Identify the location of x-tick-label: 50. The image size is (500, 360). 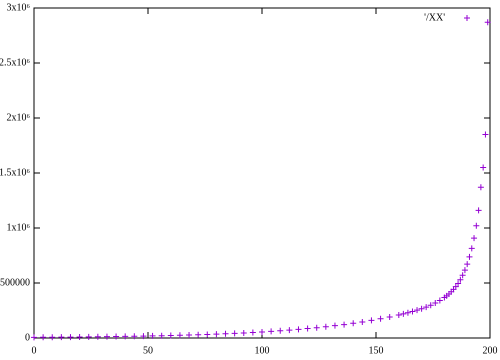
(148, 350).